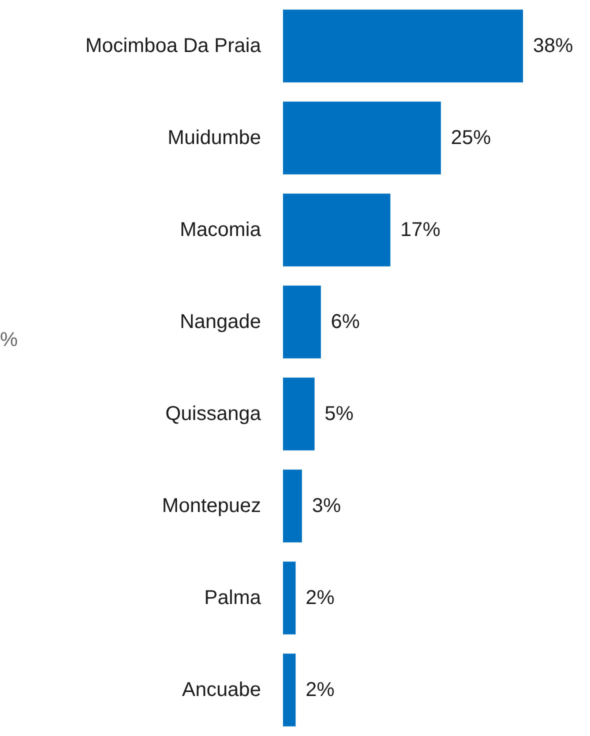  What do you see at coordinates (327, 506) in the screenshot?
I see `data-label: 3%` at bounding box center [327, 506].